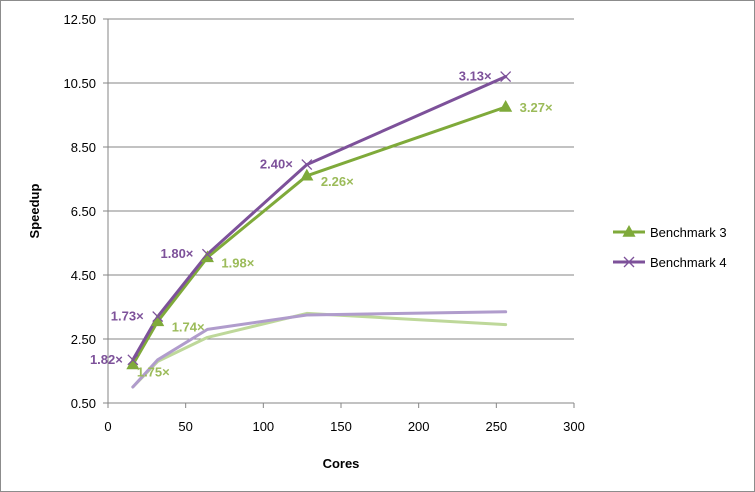  What do you see at coordinates (106, 359) in the screenshot?
I see `data-label-benchmark-4-0: 1.82×` at bounding box center [106, 359].